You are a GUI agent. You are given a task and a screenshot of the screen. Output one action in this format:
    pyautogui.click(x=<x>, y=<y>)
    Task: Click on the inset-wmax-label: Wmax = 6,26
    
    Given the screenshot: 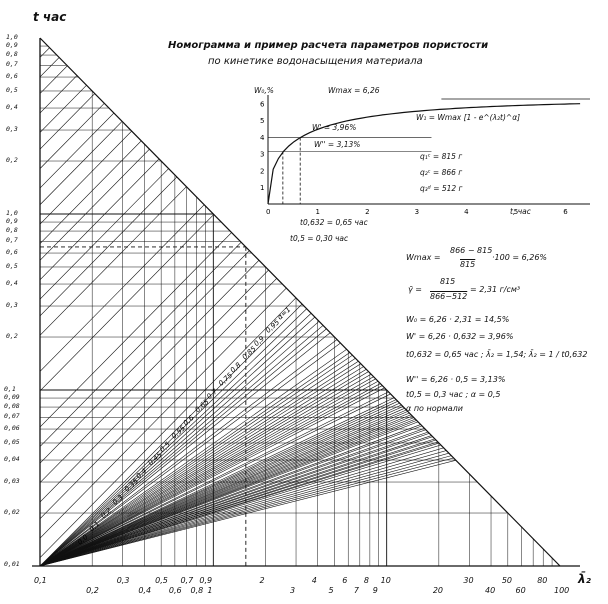 What is the action you would take?
    pyautogui.click(x=354, y=90)
    